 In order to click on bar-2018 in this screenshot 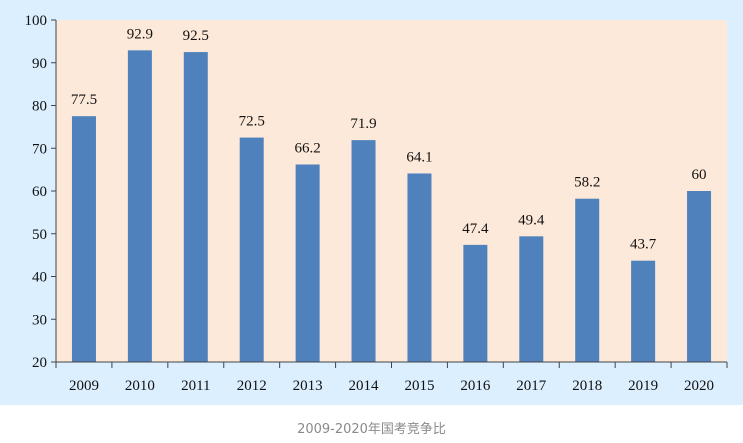, I will do `click(587, 280)`.